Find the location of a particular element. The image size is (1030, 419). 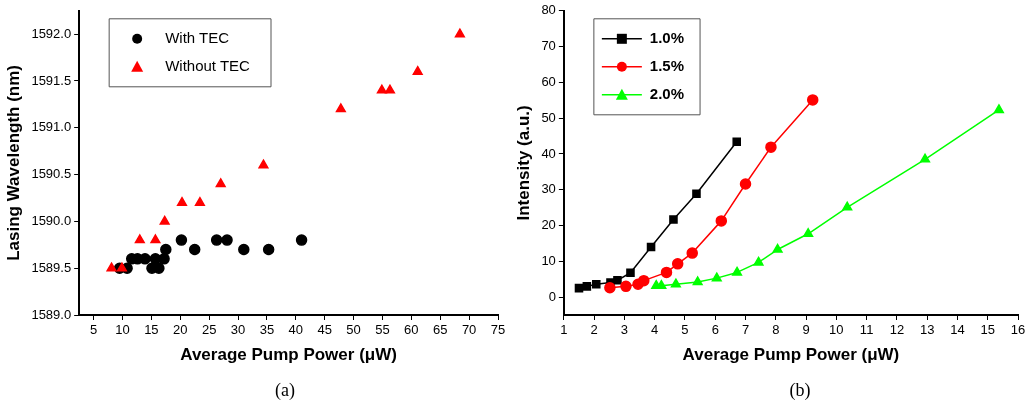

x-tick-label: 4 is located at coordinates (655, 330).